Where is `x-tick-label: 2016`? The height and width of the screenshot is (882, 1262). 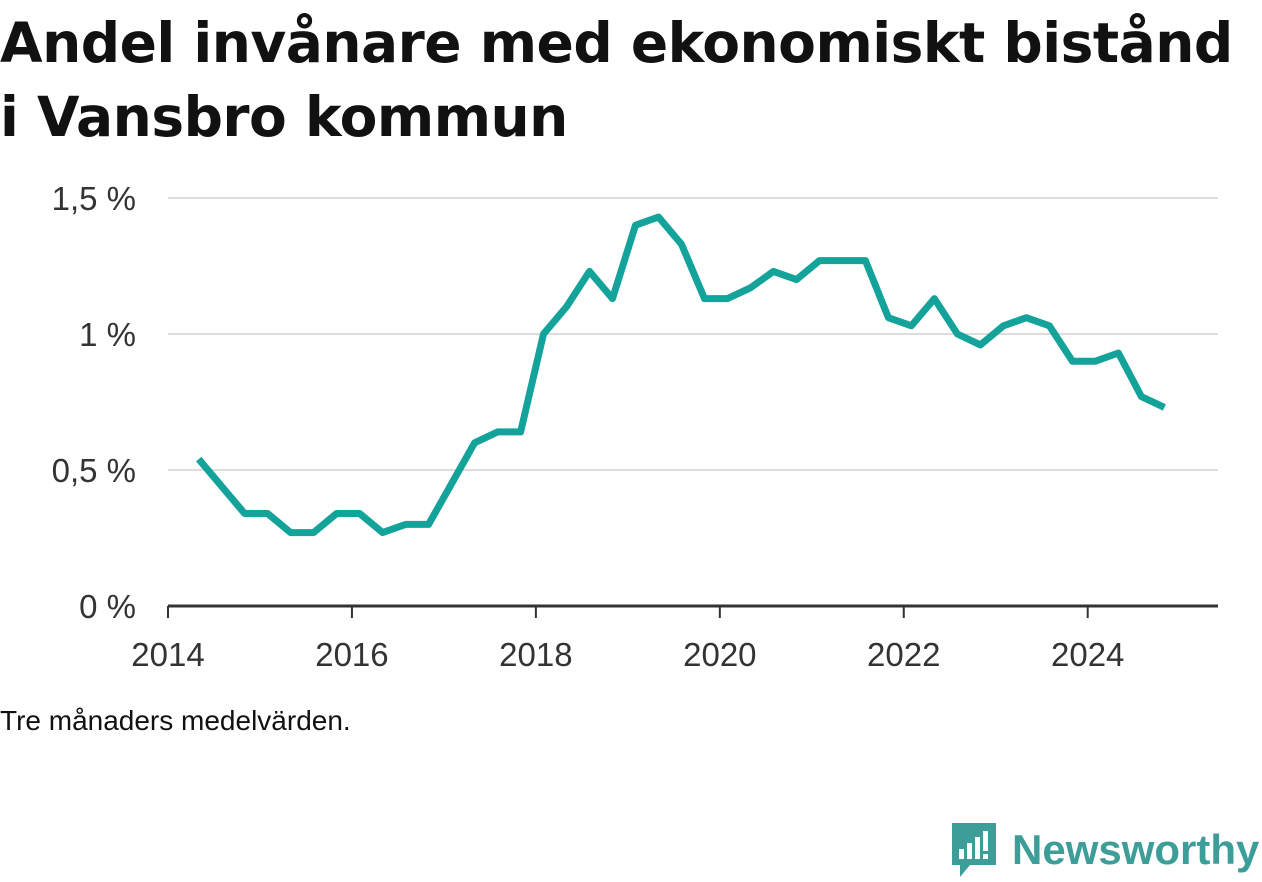
x-tick-label: 2016 is located at coordinates (351, 654).